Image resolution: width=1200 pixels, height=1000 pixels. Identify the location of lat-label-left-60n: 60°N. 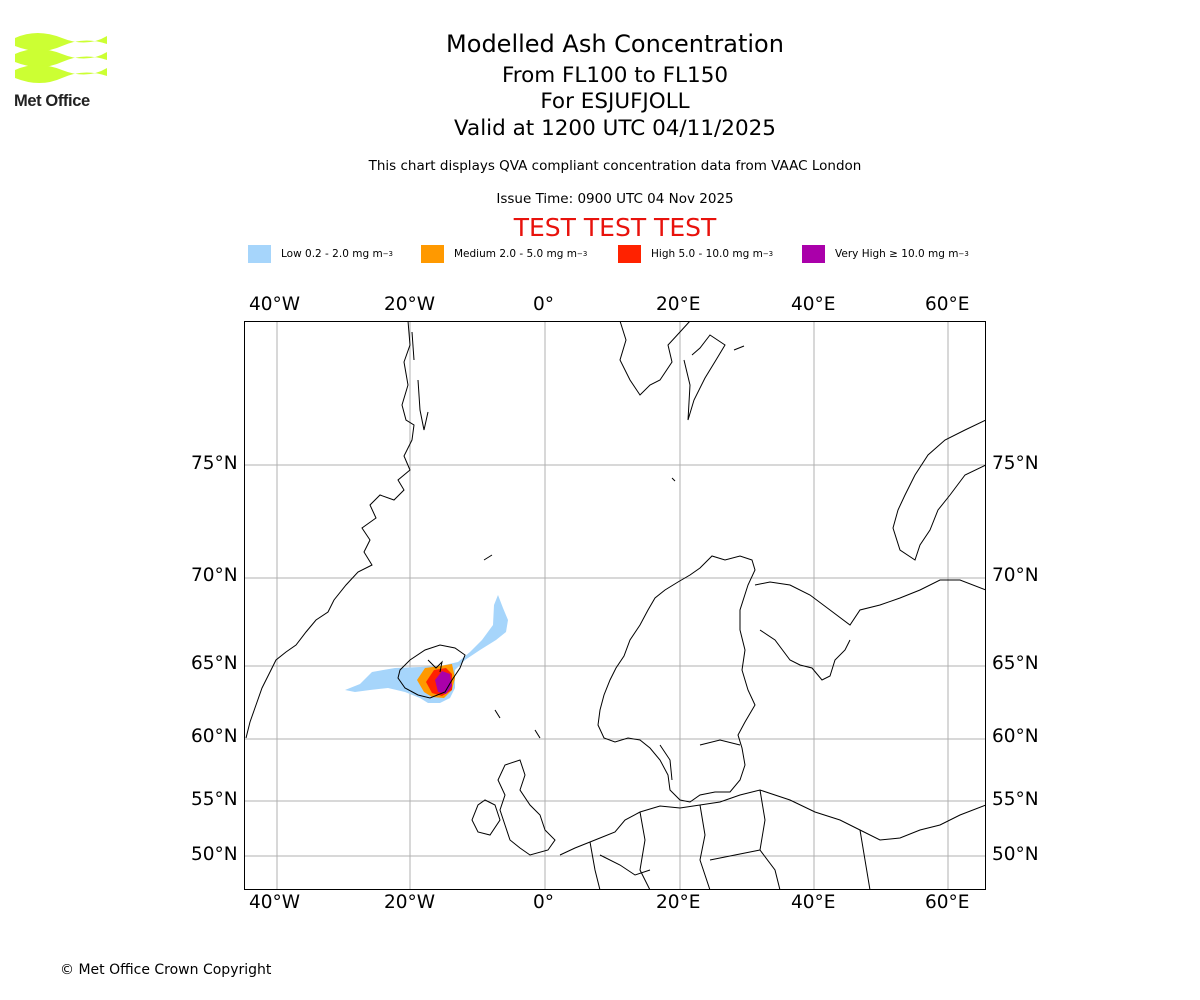
(214, 736).